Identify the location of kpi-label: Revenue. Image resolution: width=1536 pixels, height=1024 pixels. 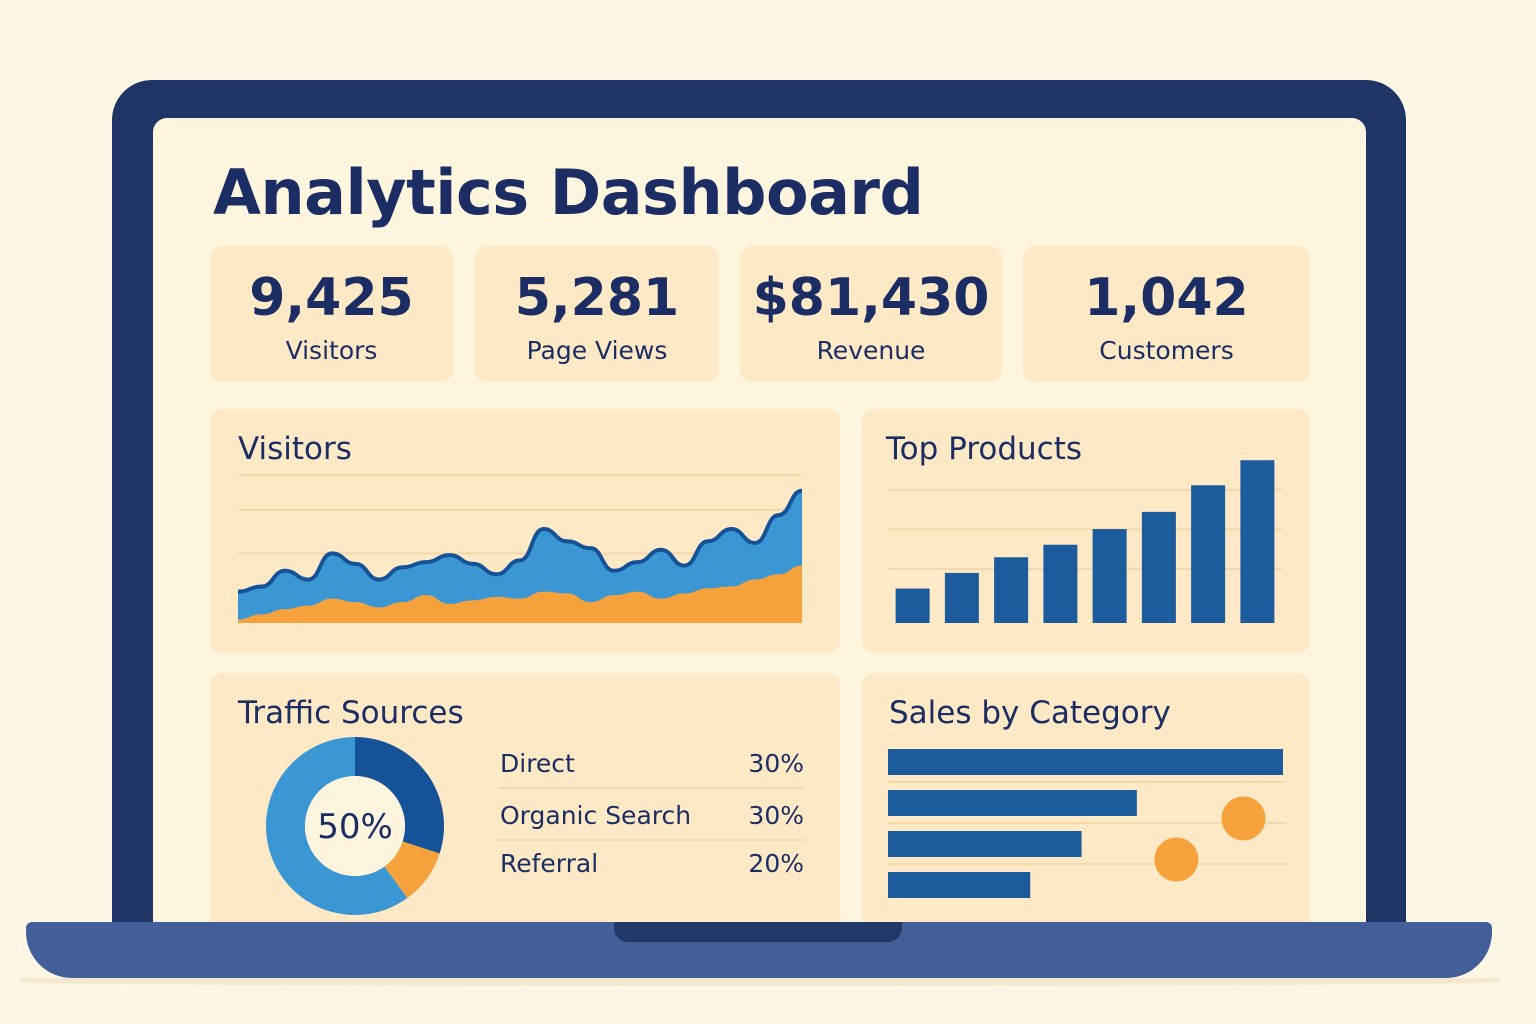
(871, 350).